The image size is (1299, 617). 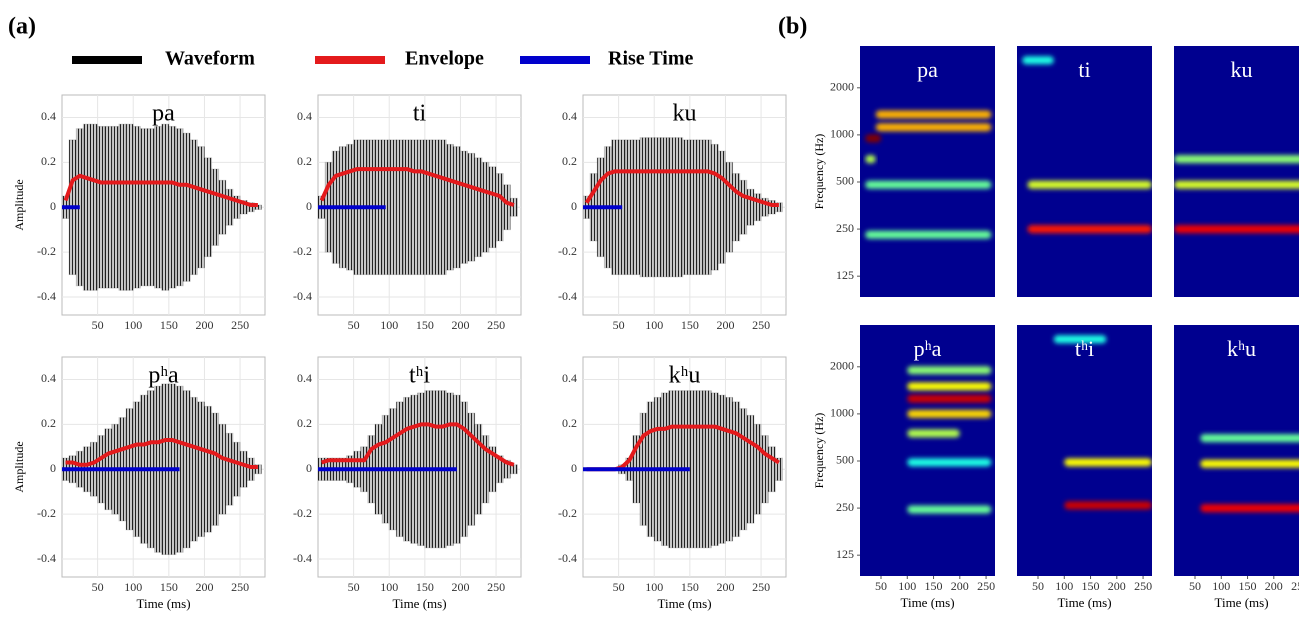 What do you see at coordinates (574, 468) in the screenshot?
I see `y-tick-label: 0` at bounding box center [574, 468].